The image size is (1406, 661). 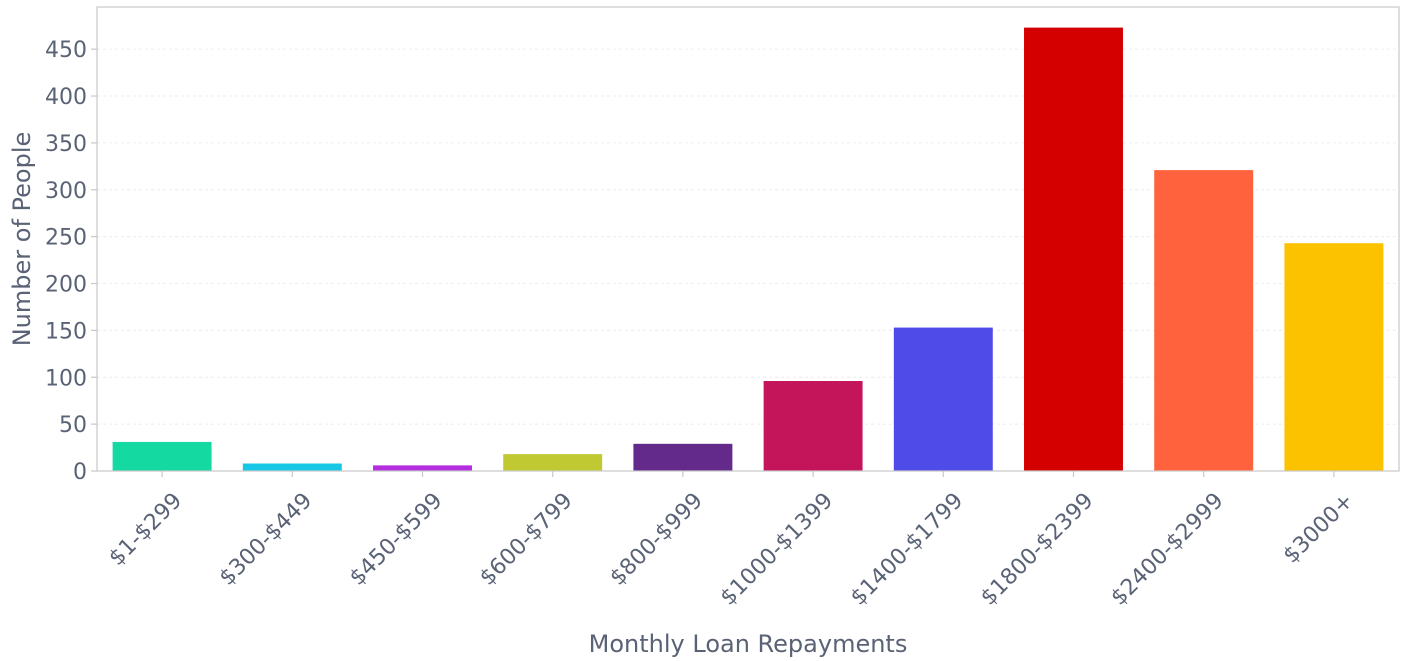 What do you see at coordinates (22, 239) in the screenshot?
I see `y-axis-title: Number of People` at bounding box center [22, 239].